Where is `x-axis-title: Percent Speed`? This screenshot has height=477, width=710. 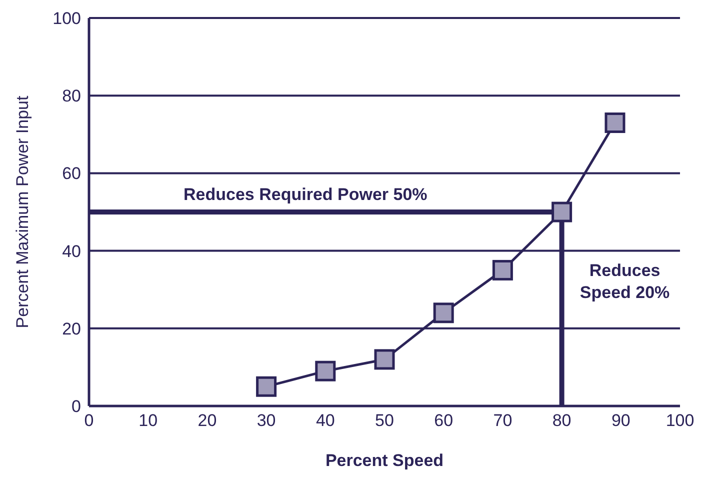
x-axis-title: Percent Speed is located at coordinates (384, 460).